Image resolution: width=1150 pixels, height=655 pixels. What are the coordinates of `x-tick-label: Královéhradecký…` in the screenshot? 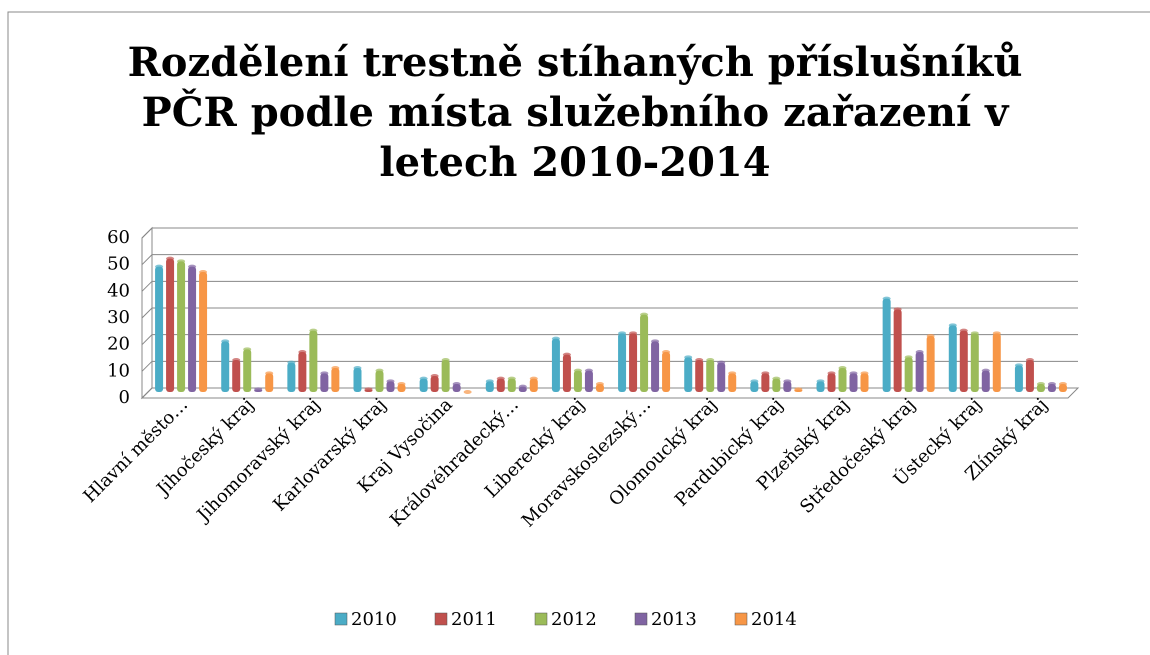 It's located at (454, 462).